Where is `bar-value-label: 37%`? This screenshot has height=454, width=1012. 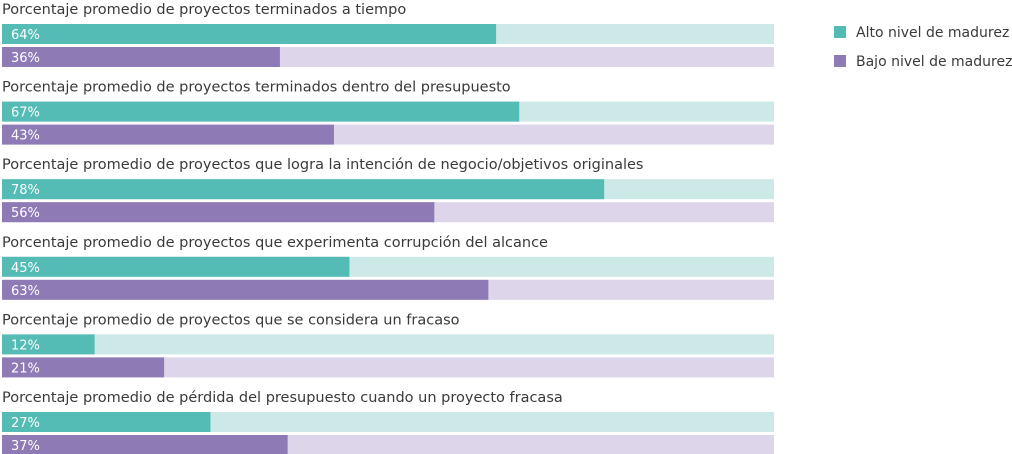 bar-value-label: 37% is located at coordinates (25, 446).